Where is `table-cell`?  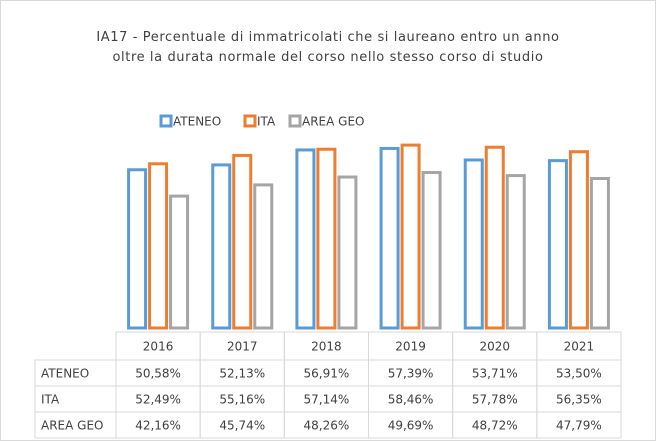
table-cell is located at coordinates (579, 425).